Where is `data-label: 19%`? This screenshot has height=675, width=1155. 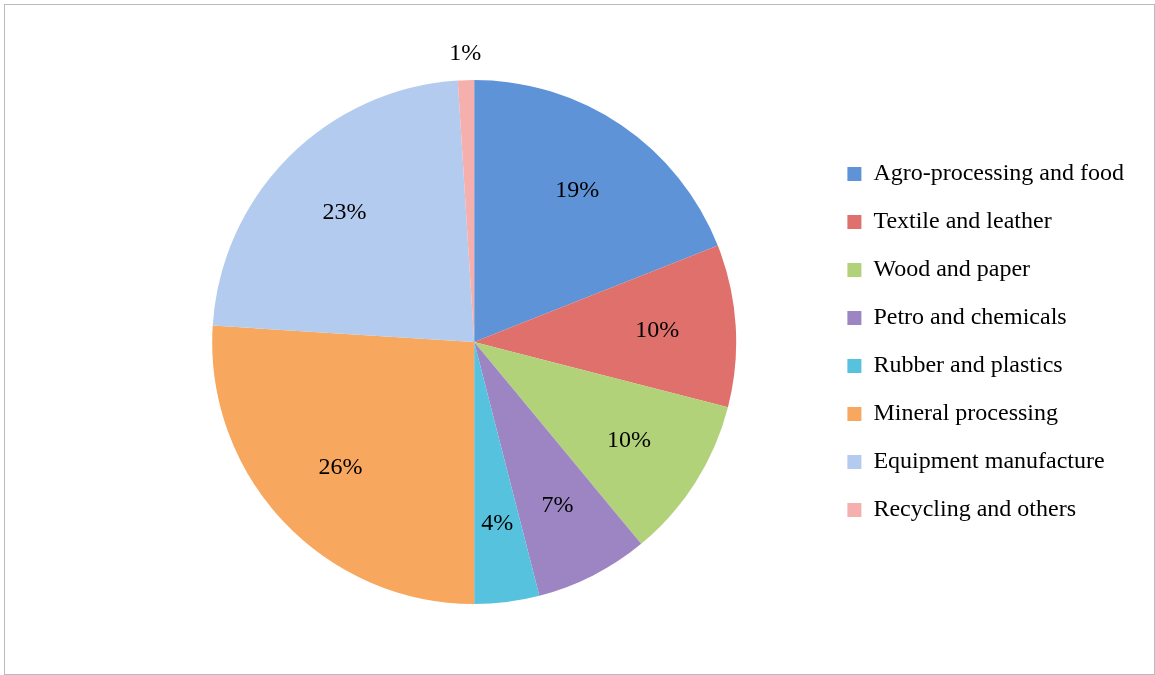
data-label: 19% is located at coordinates (577, 188).